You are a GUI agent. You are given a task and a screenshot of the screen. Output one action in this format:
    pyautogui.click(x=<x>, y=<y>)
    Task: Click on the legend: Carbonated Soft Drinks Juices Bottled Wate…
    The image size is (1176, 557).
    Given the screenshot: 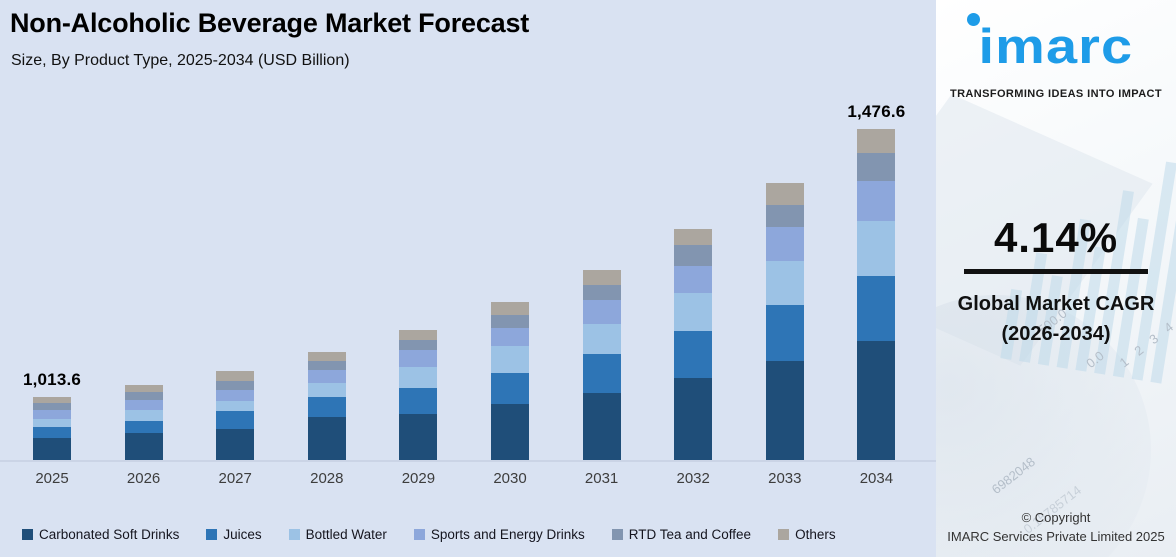 What is the action you would take?
    pyautogui.click(x=429, y=534)
    